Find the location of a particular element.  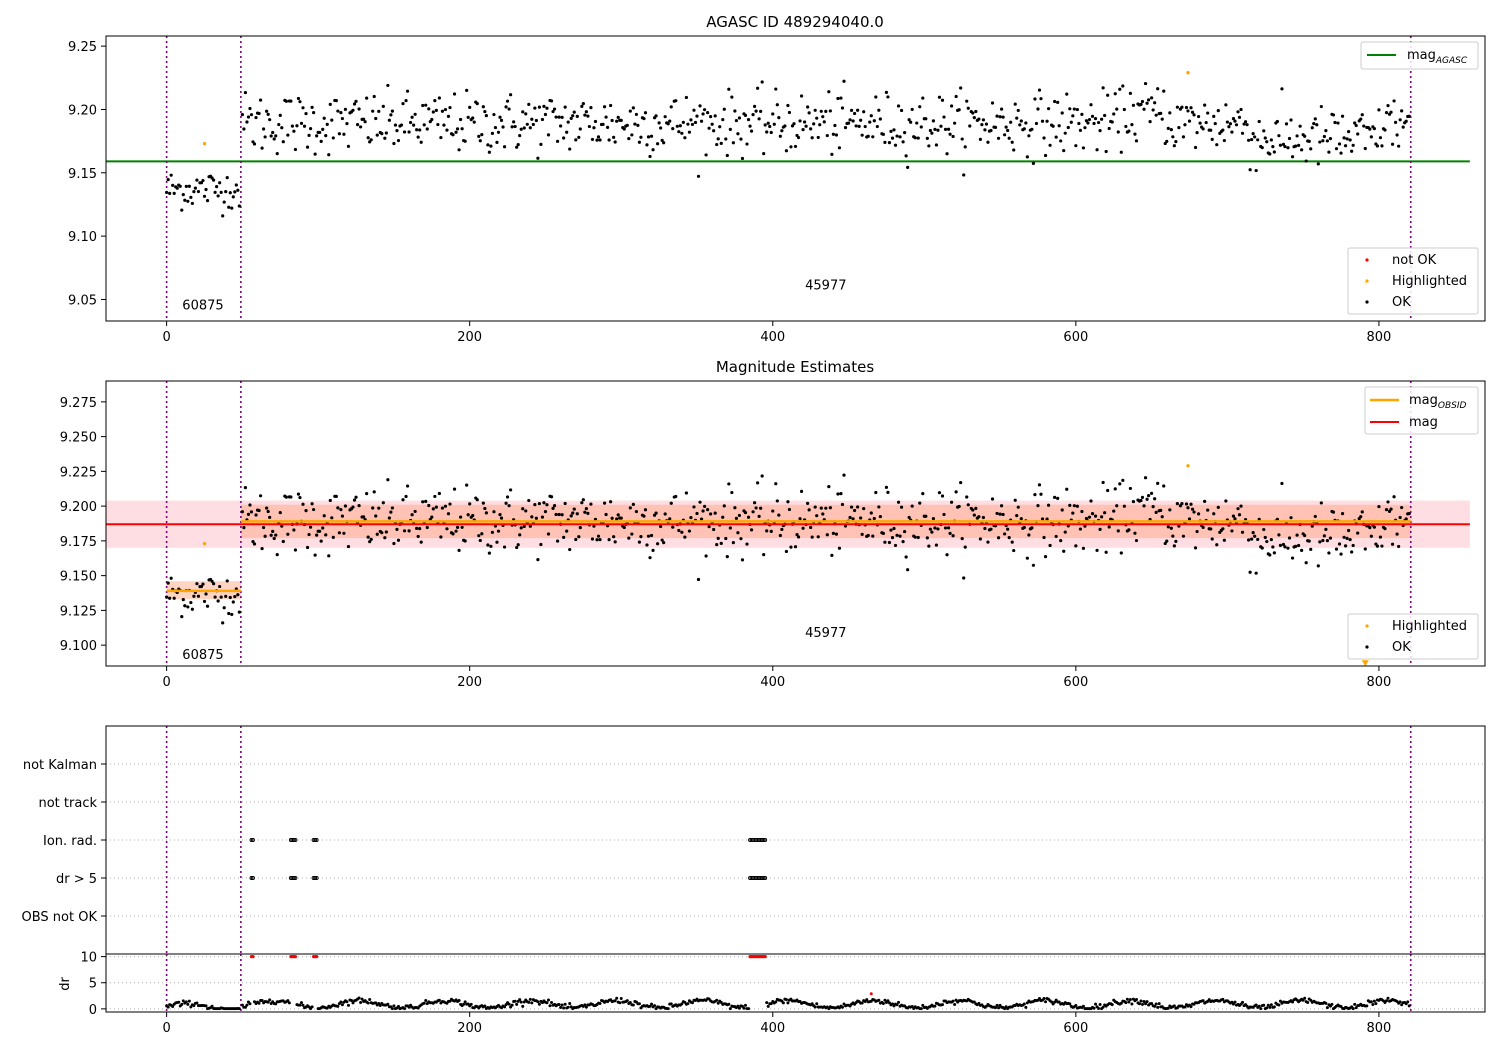

obsid-label-60875: 60875 is located at coordinates (202, 306).